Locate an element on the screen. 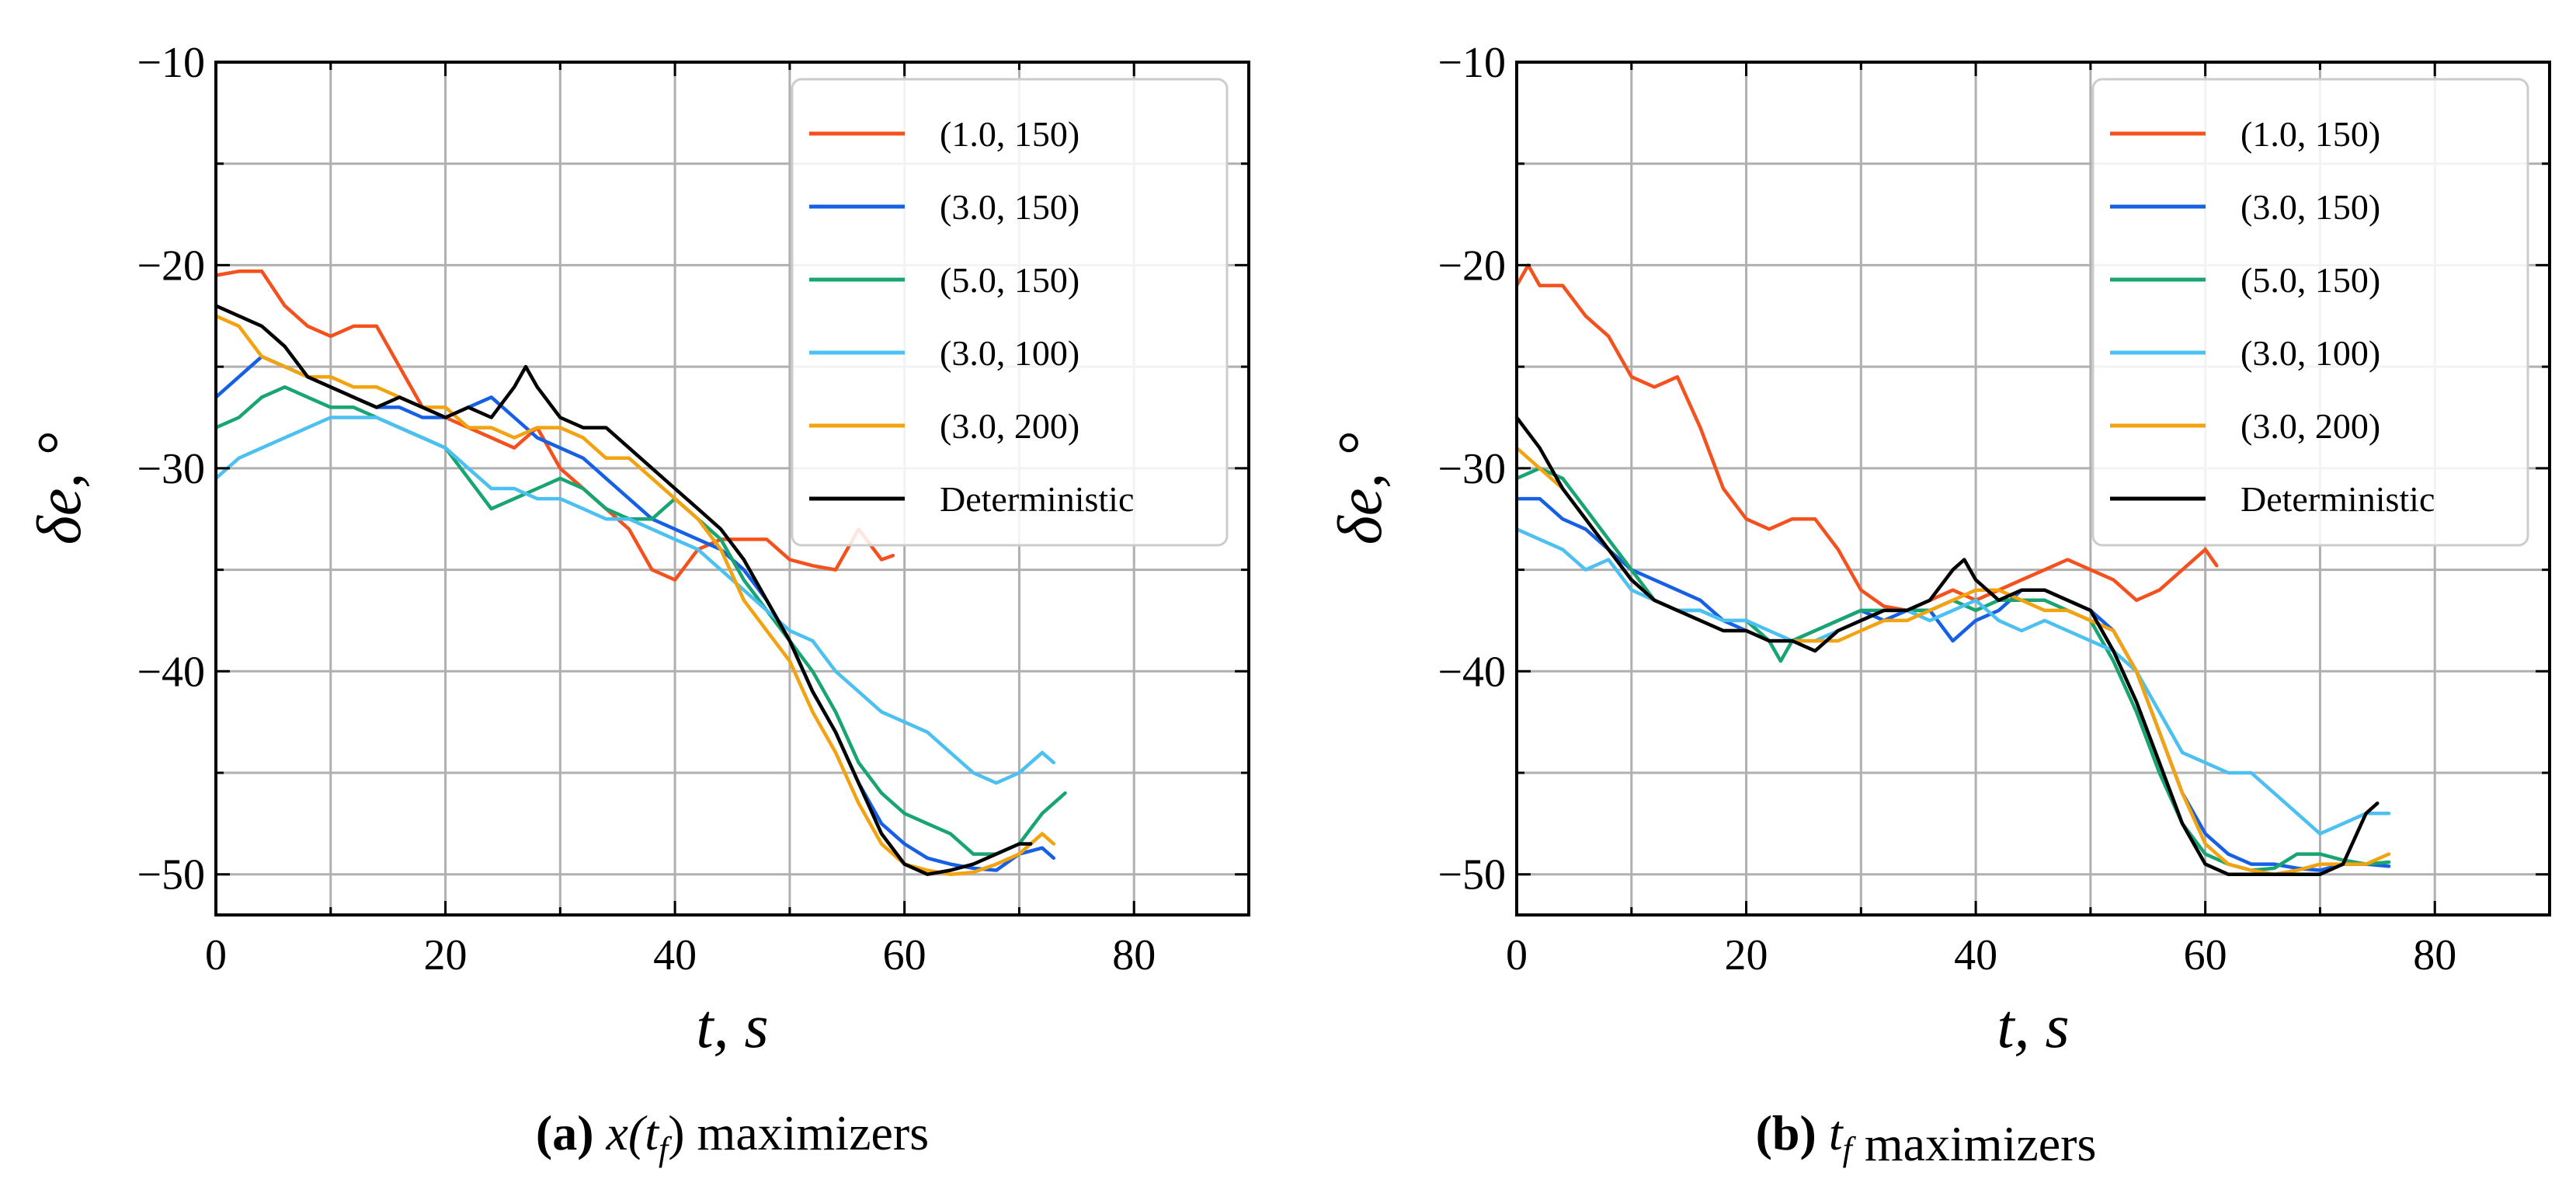 This screenshot has height=1200, width=2576. series-line-deterministic is located at coordinates (1947, 646).